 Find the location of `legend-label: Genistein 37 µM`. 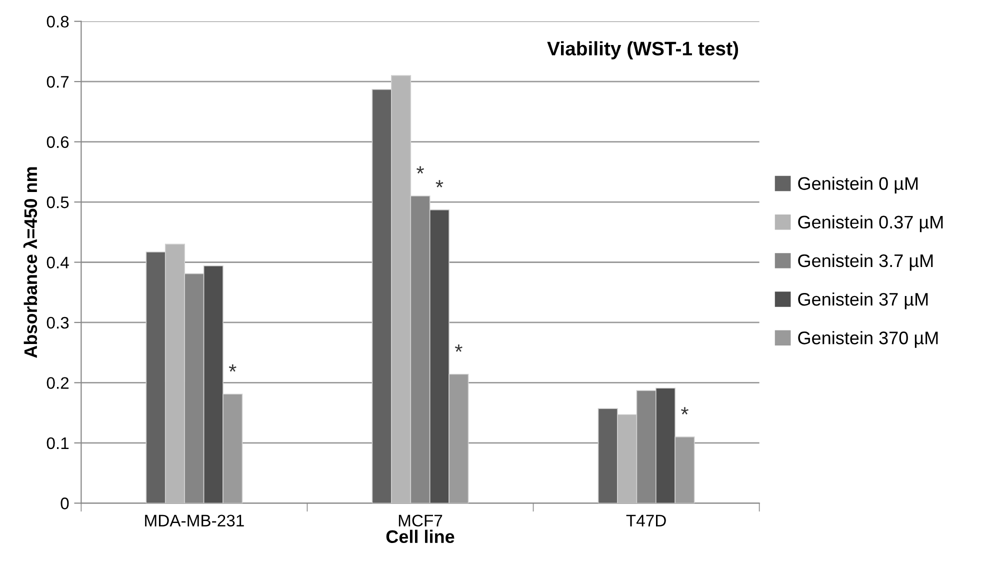

legend-label: Genistein 37 µM is located at coordinates (863, 301).